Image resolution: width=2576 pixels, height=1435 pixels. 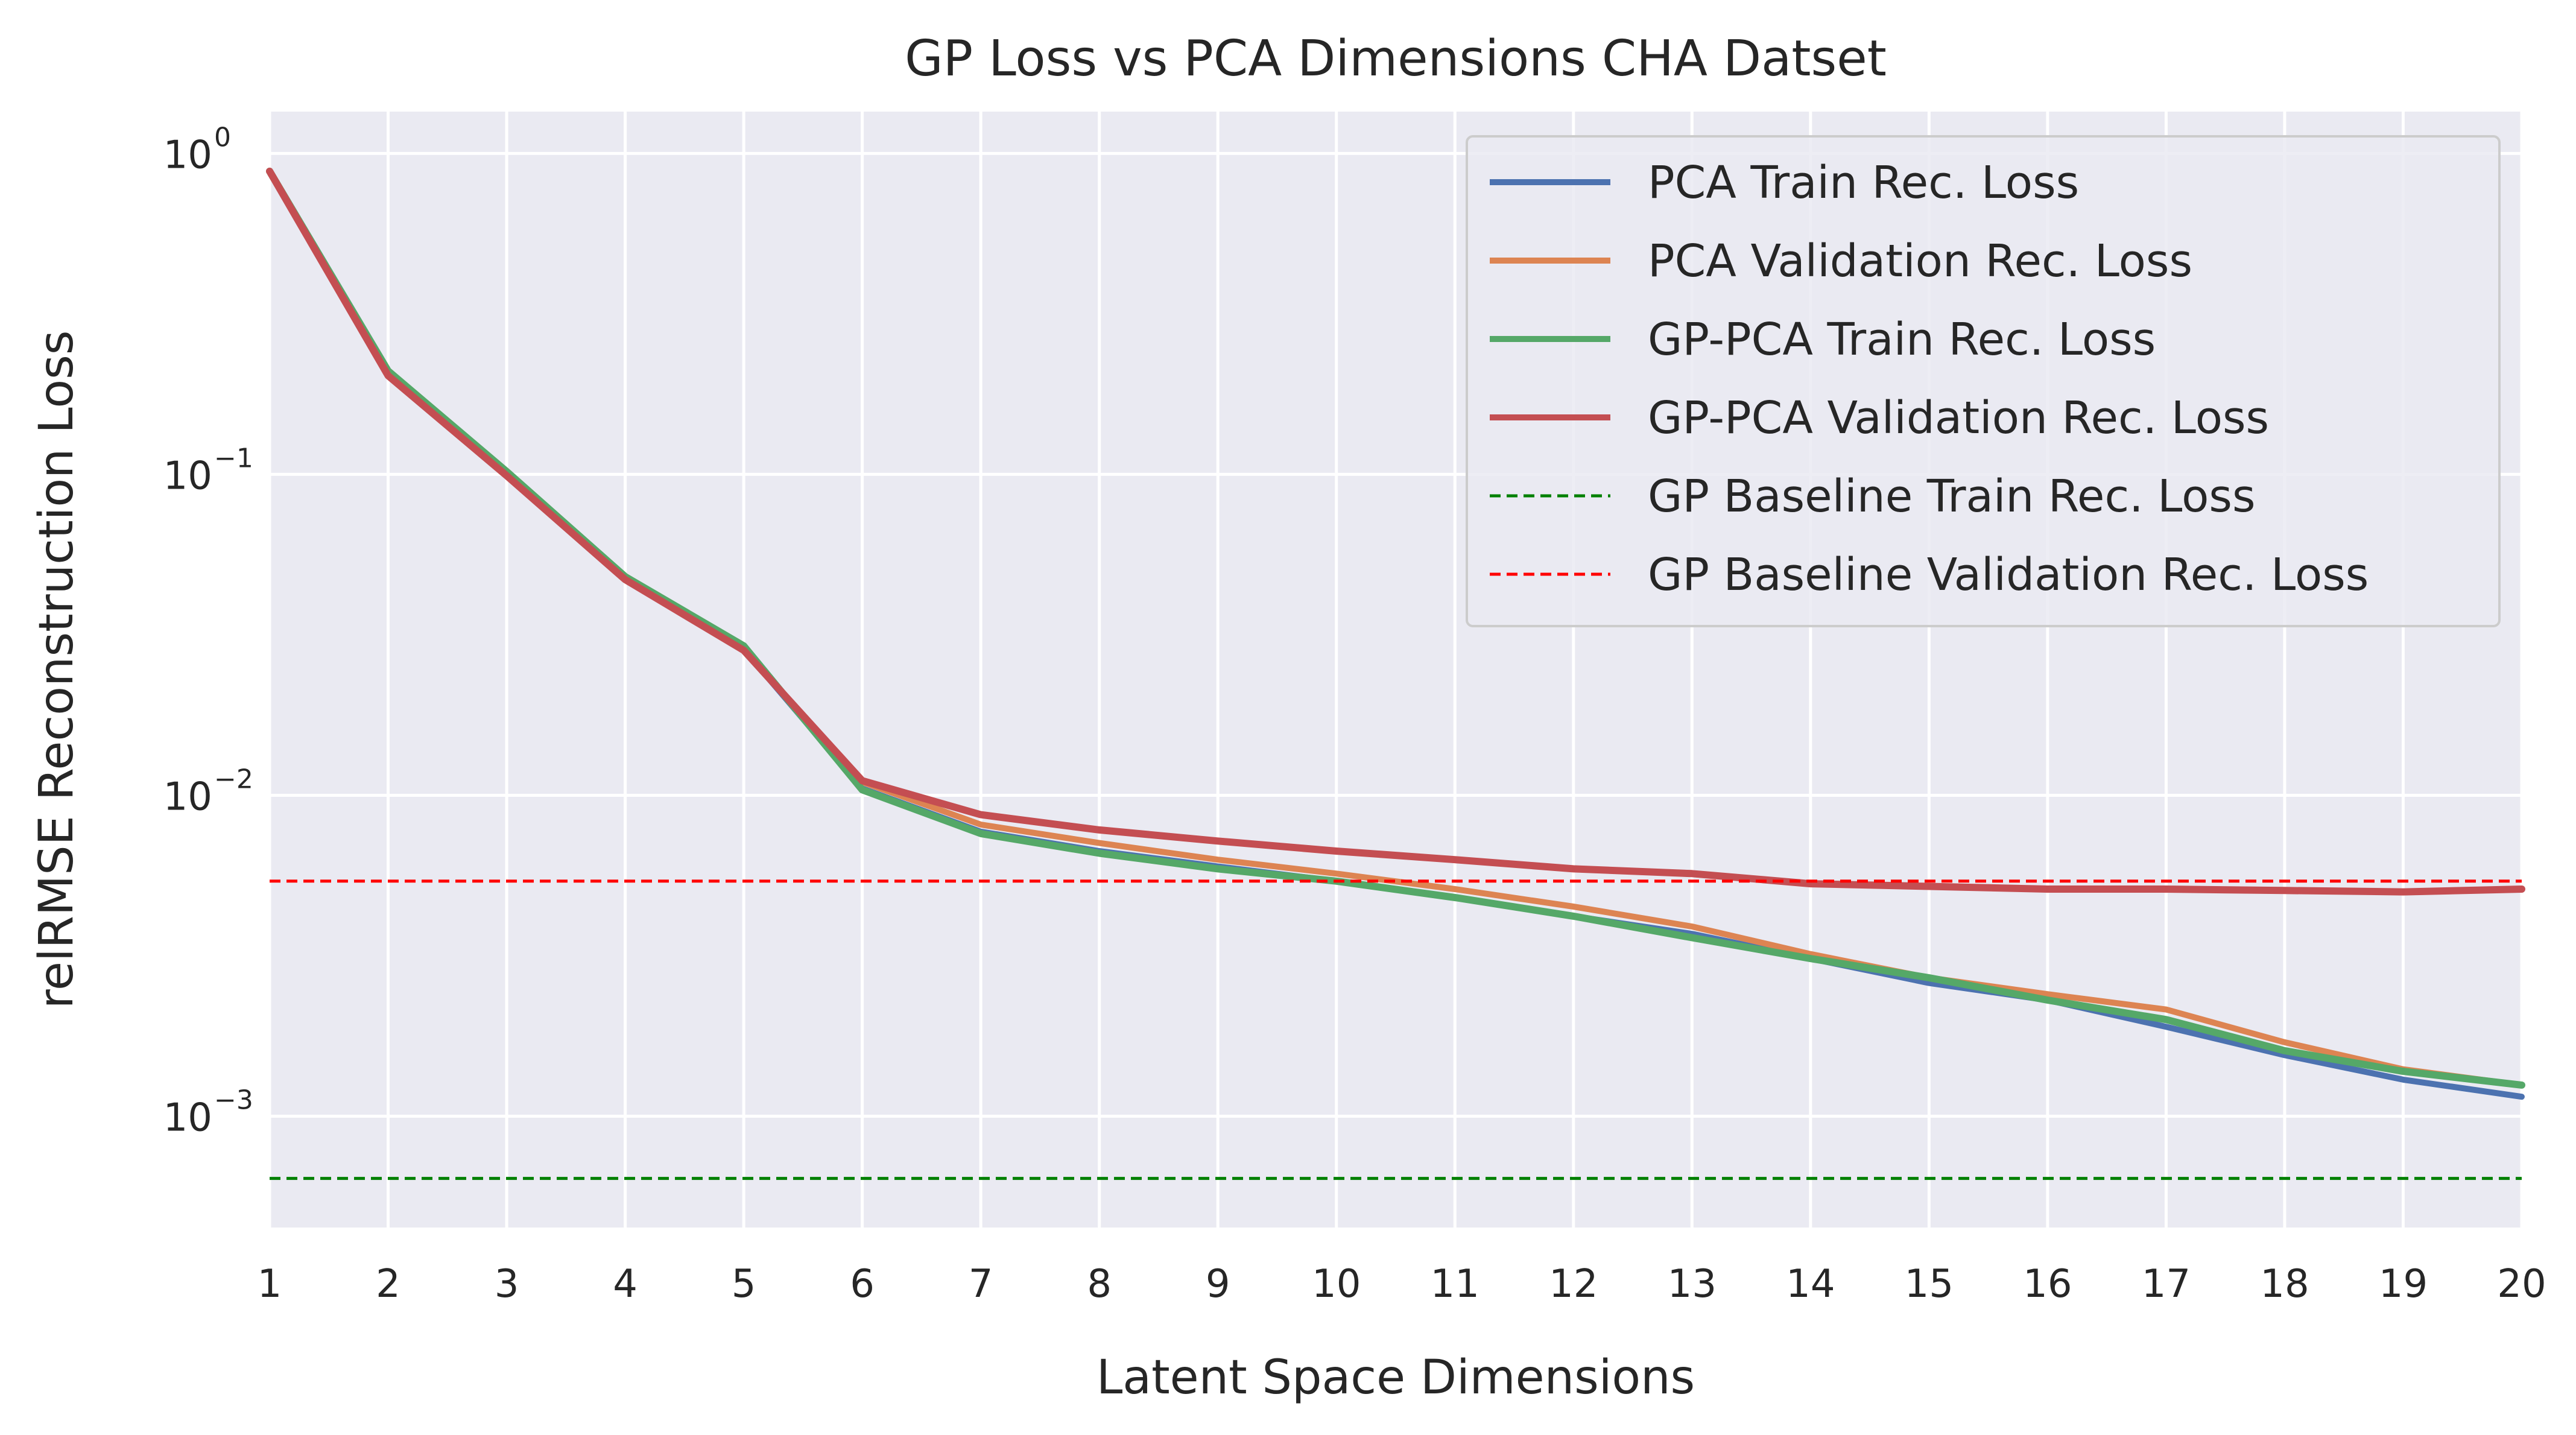 I want to click on x-tick-label: 17, so click(x=2166, y=1284).